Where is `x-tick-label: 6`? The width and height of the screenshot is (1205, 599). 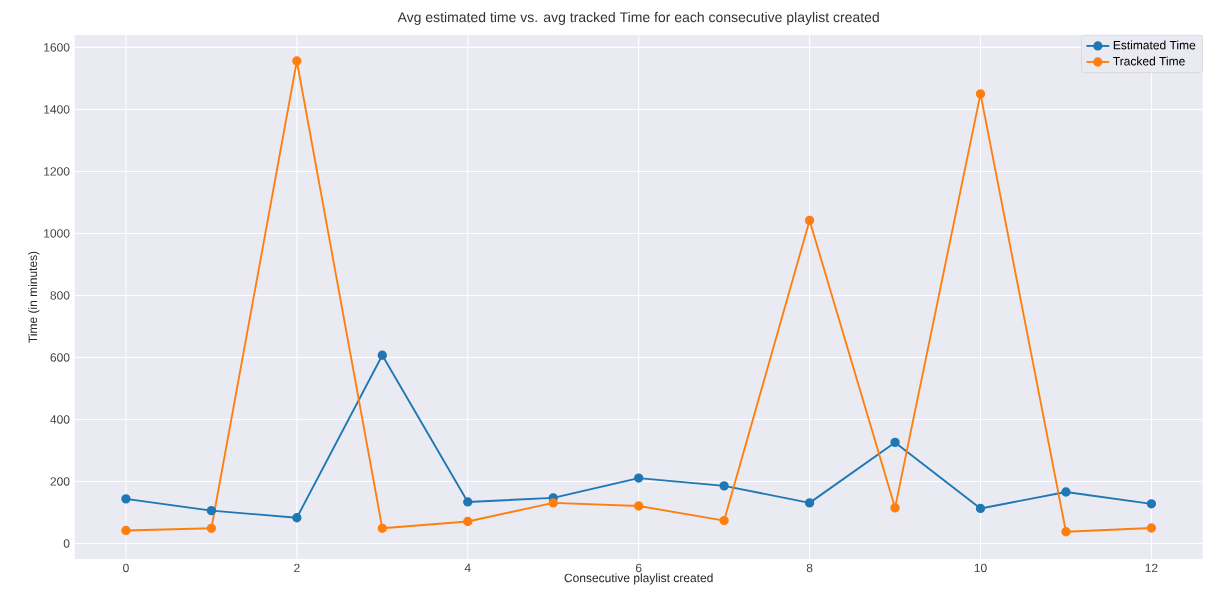
x-tick-label: 6 is located at coordinates (638, 568).